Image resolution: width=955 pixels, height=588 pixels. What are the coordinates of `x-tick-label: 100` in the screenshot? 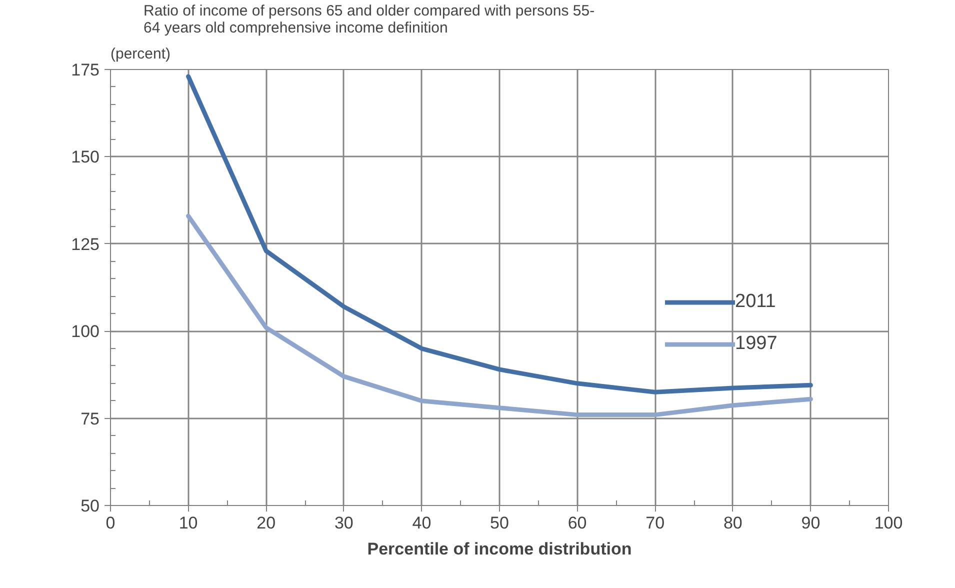 It's located at (888, 523).